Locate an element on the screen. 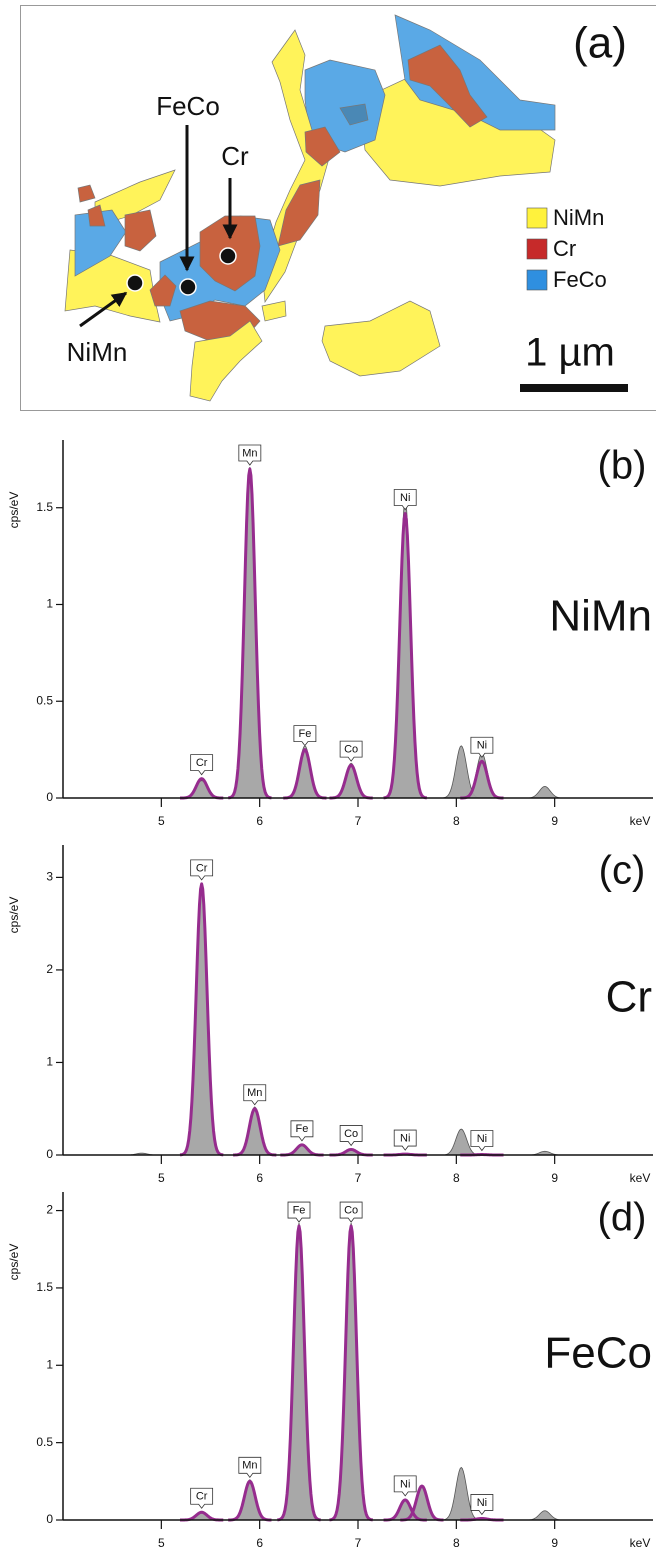 This screenshot has width=656, height=1551. arrows is located at coordinates (158, 226).